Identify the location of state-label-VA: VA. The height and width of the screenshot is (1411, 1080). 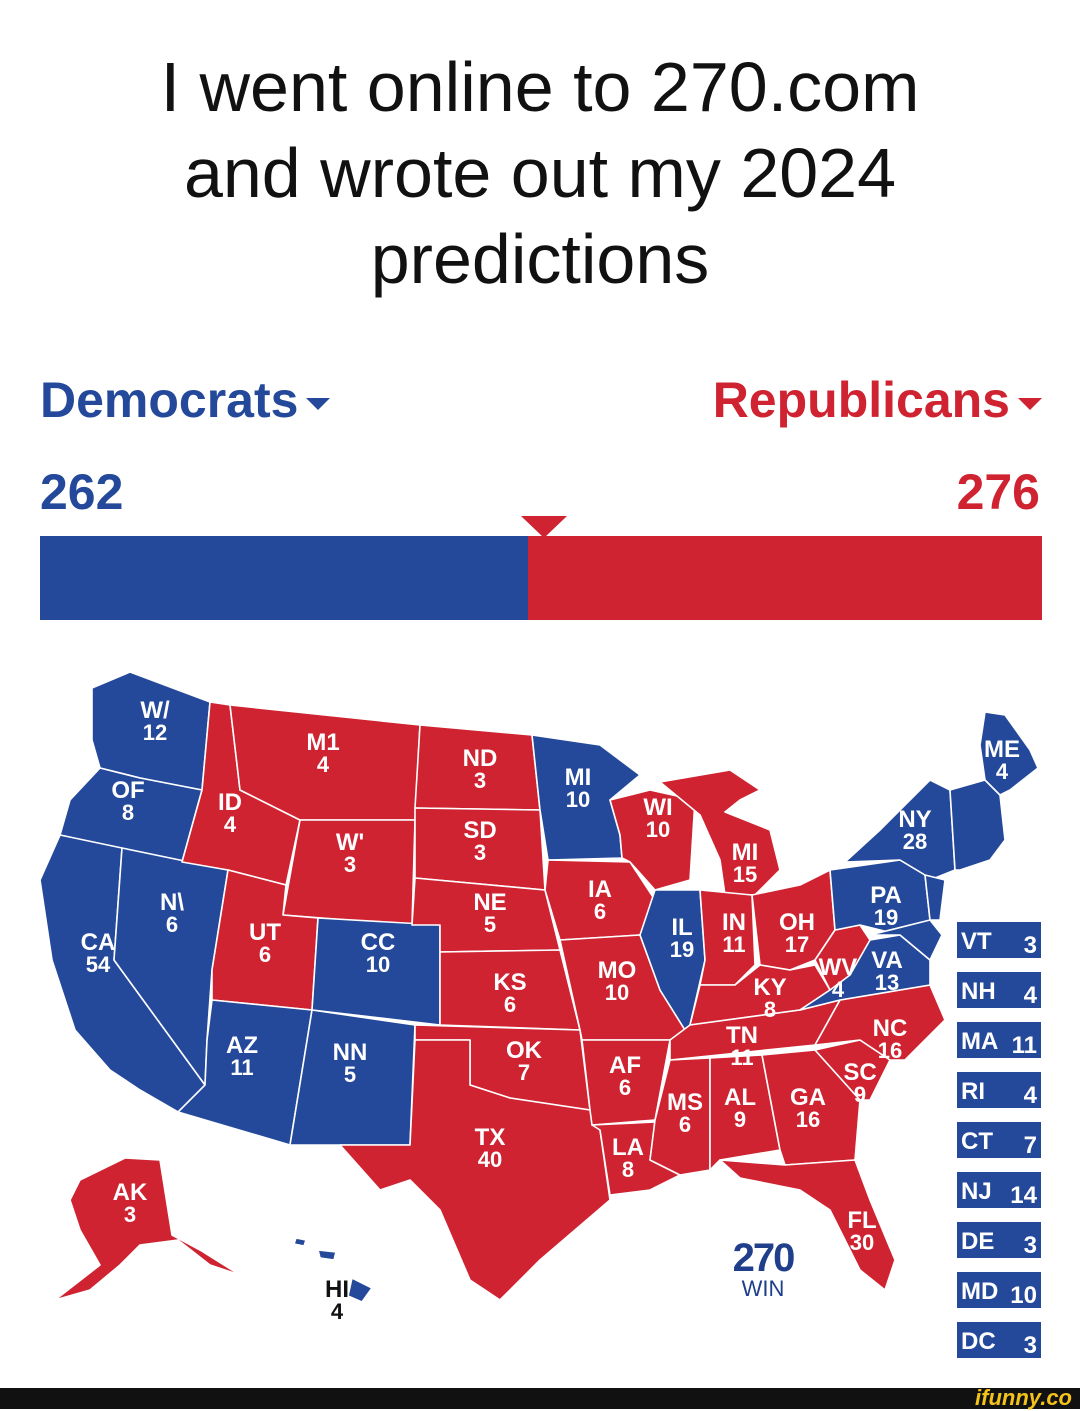
(887, 960).